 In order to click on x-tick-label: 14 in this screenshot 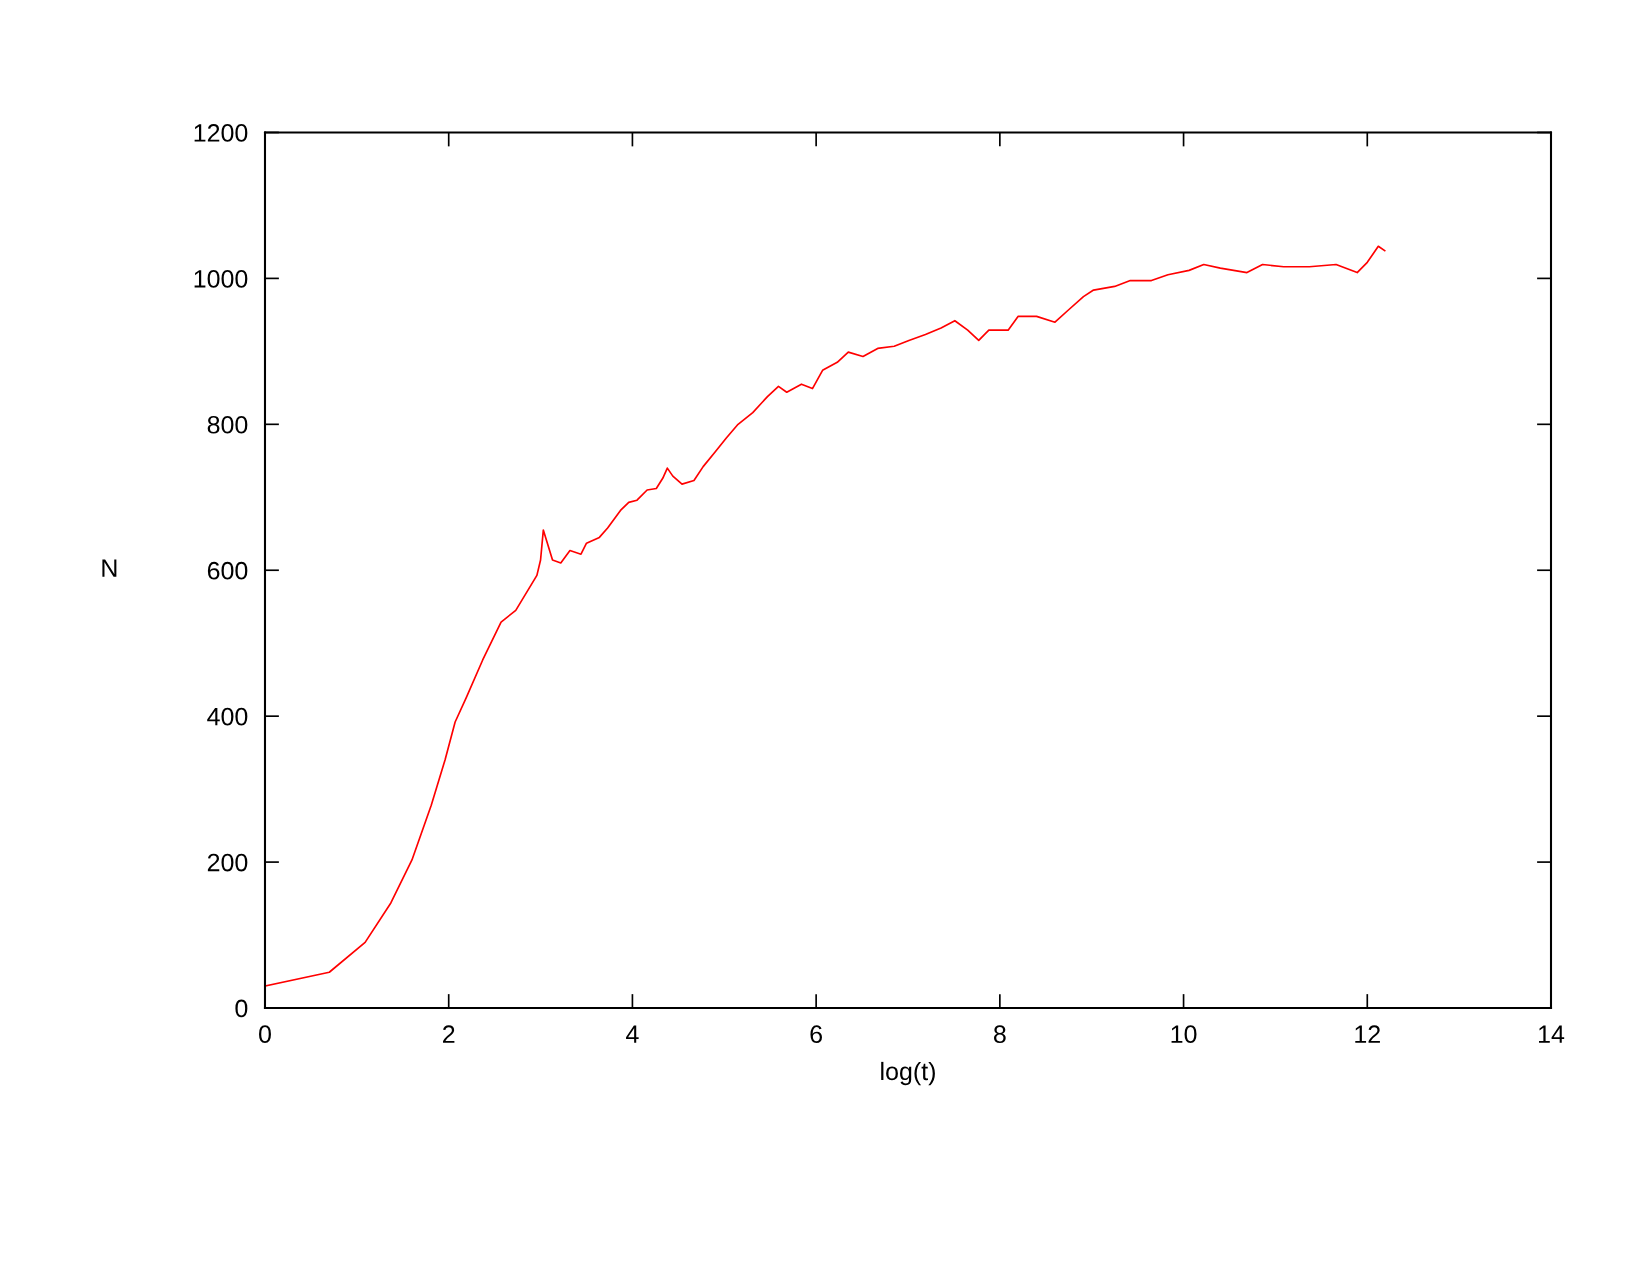, I will do `click(1552, 1034)`.